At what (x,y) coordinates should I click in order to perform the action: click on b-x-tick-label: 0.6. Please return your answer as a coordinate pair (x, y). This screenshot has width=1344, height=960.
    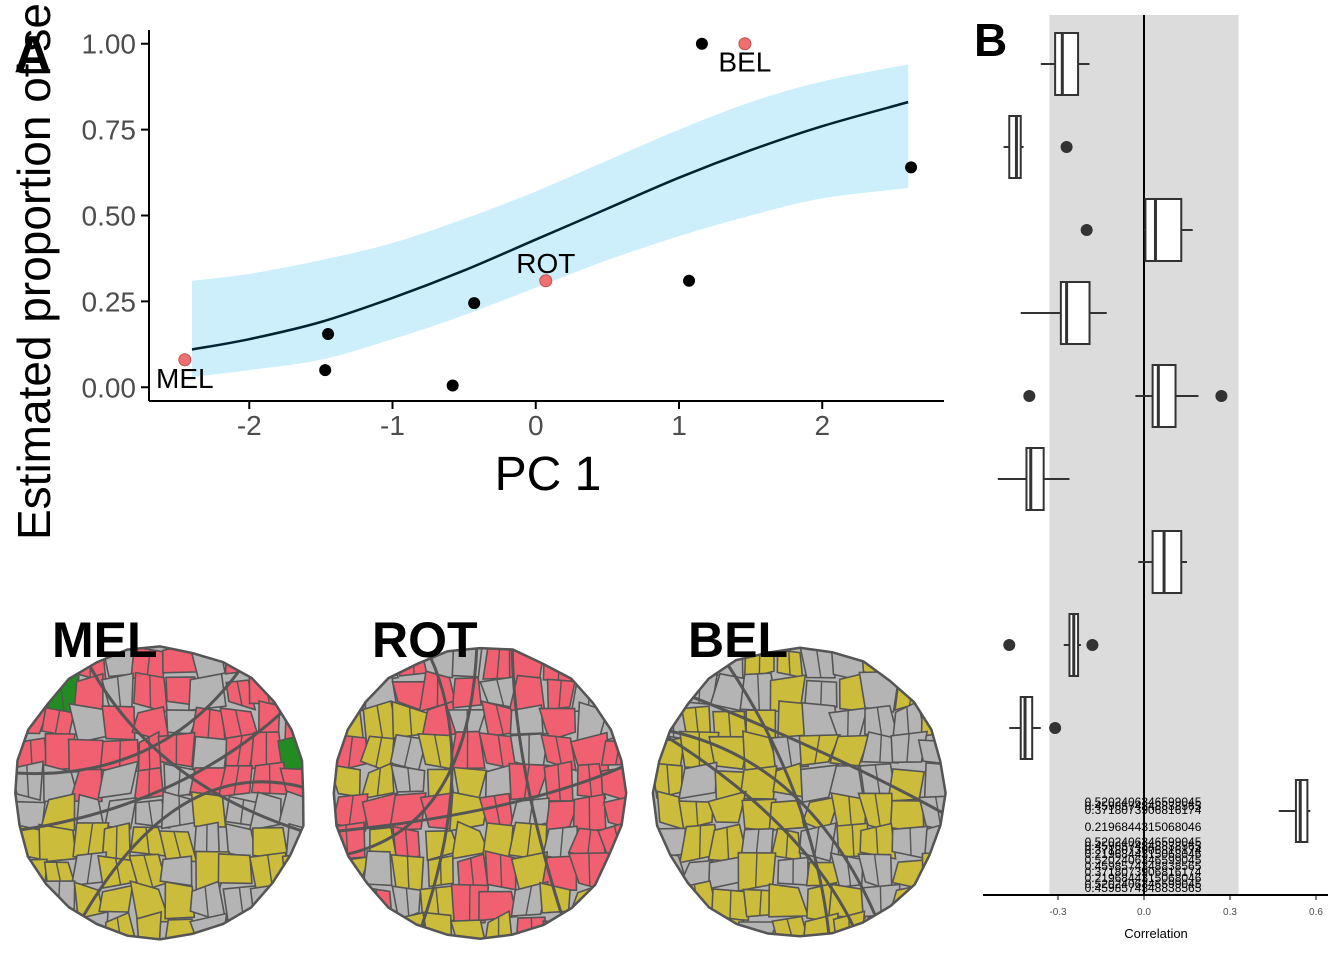
    Looking at the image, I should click on (1316, 912).